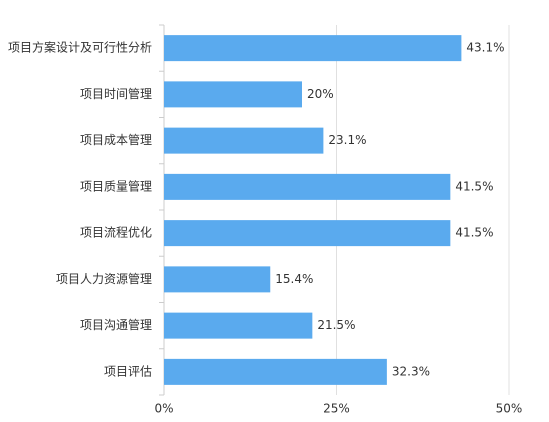 Image resolution: width=549 pixels, height=422 pixels. Describe the element at coordinates (163, 409) in the screenshot. I see `x-tick-label: 0%` at that location.